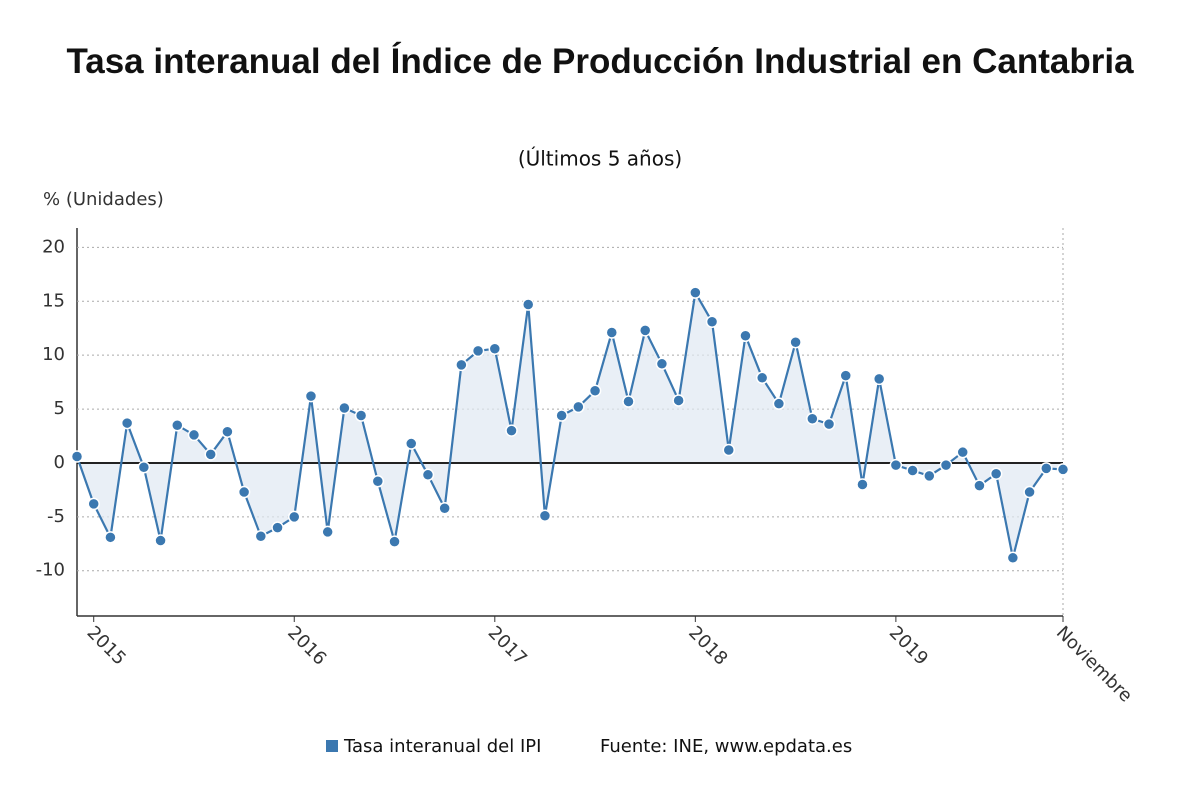  Describe the element at coordinates (306, 645) in the screenshot. I see `x-tick-label: 2016` at that location.